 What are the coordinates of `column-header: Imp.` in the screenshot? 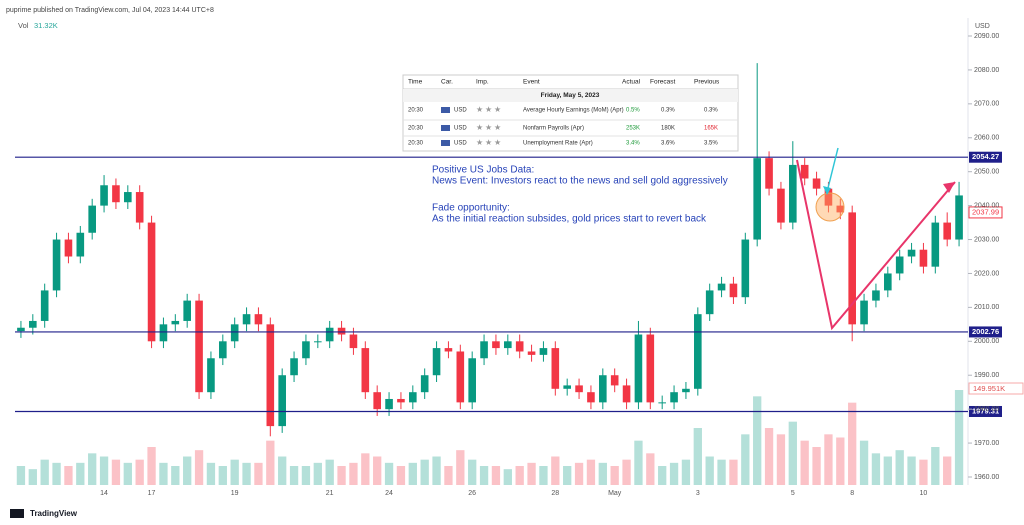 It's located at (482, 82).